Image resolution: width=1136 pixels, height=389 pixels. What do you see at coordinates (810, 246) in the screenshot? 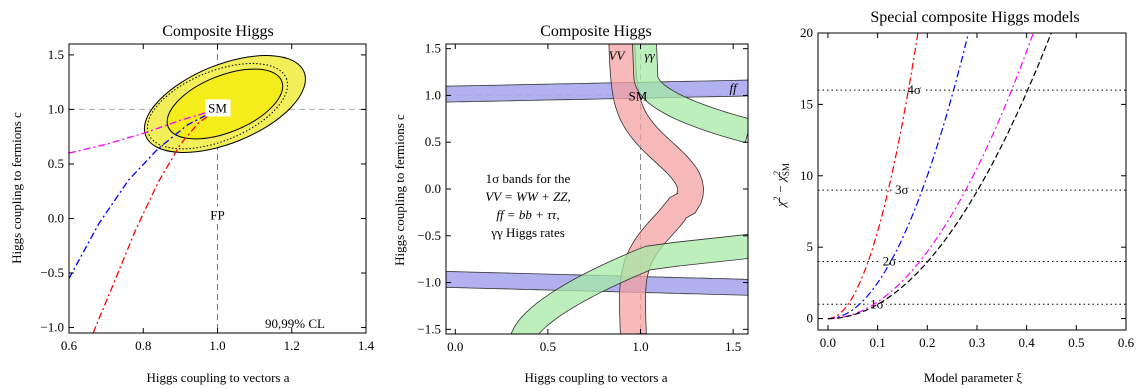
I see `y-tick-label: 5` at bounding box center [810, 246].